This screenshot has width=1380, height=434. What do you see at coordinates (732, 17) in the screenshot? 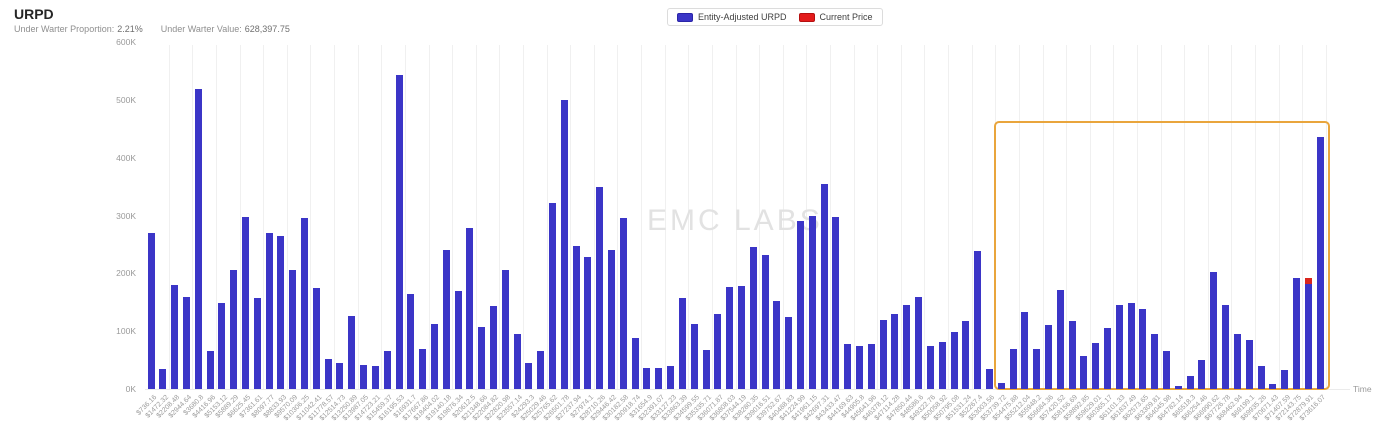
I see `legend-item-entity-adjusted-urpd: Entity-Adjusted URPD` at bounding box center [732, 17].